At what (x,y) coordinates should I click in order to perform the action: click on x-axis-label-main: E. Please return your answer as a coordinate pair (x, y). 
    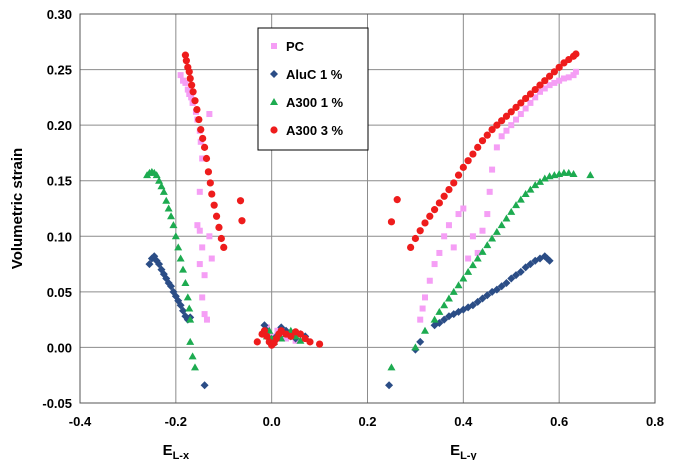
    Looking at the image, I should click on (455, 450).